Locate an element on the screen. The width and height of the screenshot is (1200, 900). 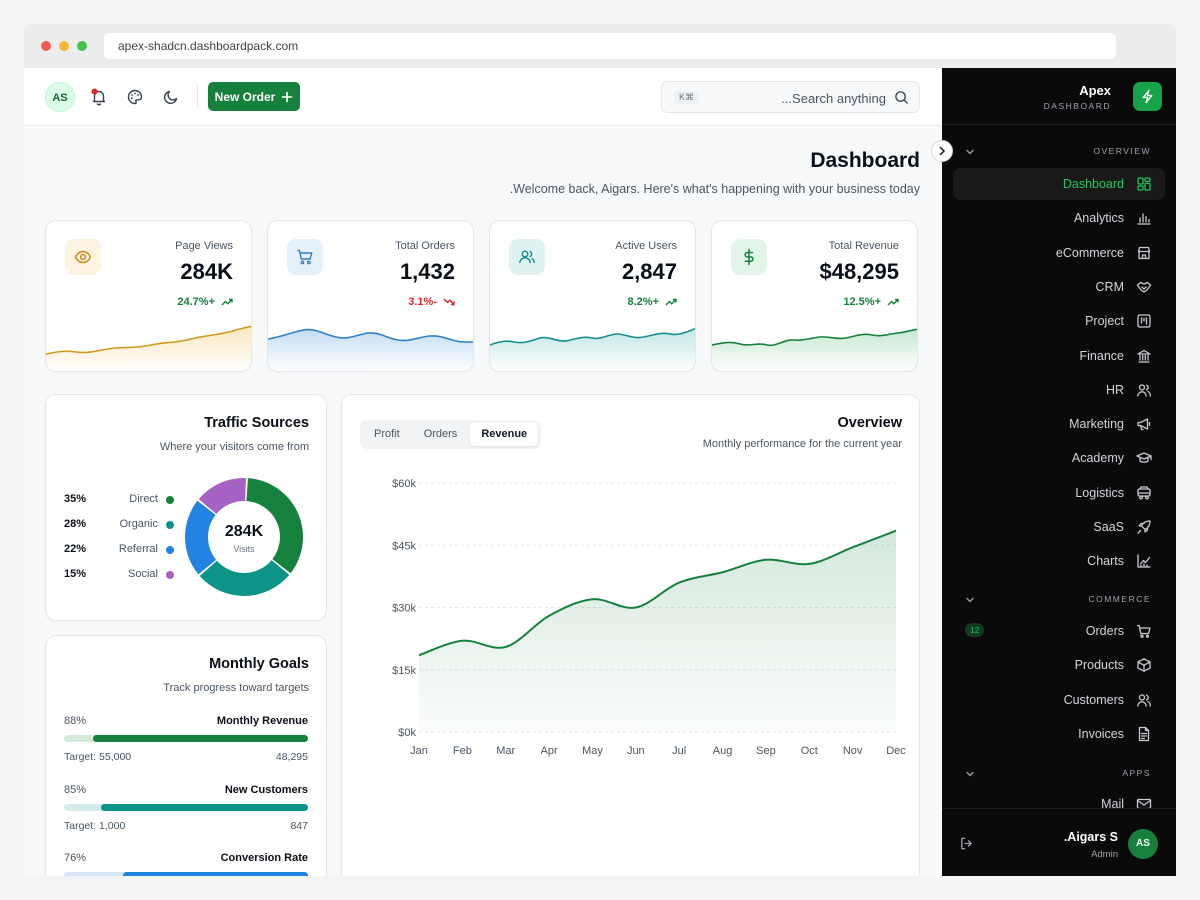
eye-icon is located at coordinates (83, 257).